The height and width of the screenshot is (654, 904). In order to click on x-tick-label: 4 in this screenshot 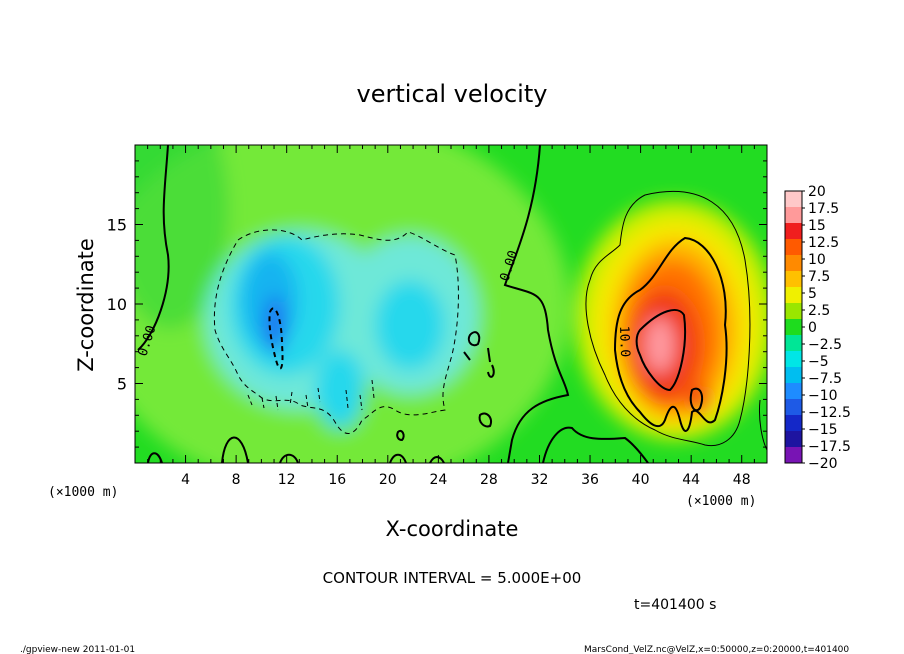, I will do `click(185, 480)`.